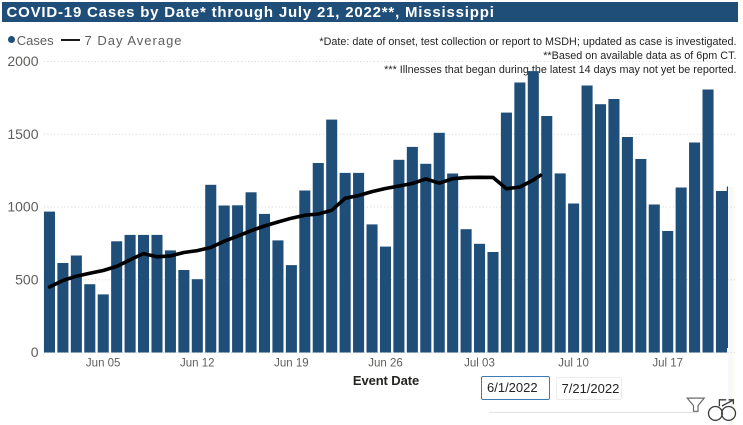 The width and height of the screenshot is (743, 425). I want to click on svg-text: Jul 10, so click(573, 364).